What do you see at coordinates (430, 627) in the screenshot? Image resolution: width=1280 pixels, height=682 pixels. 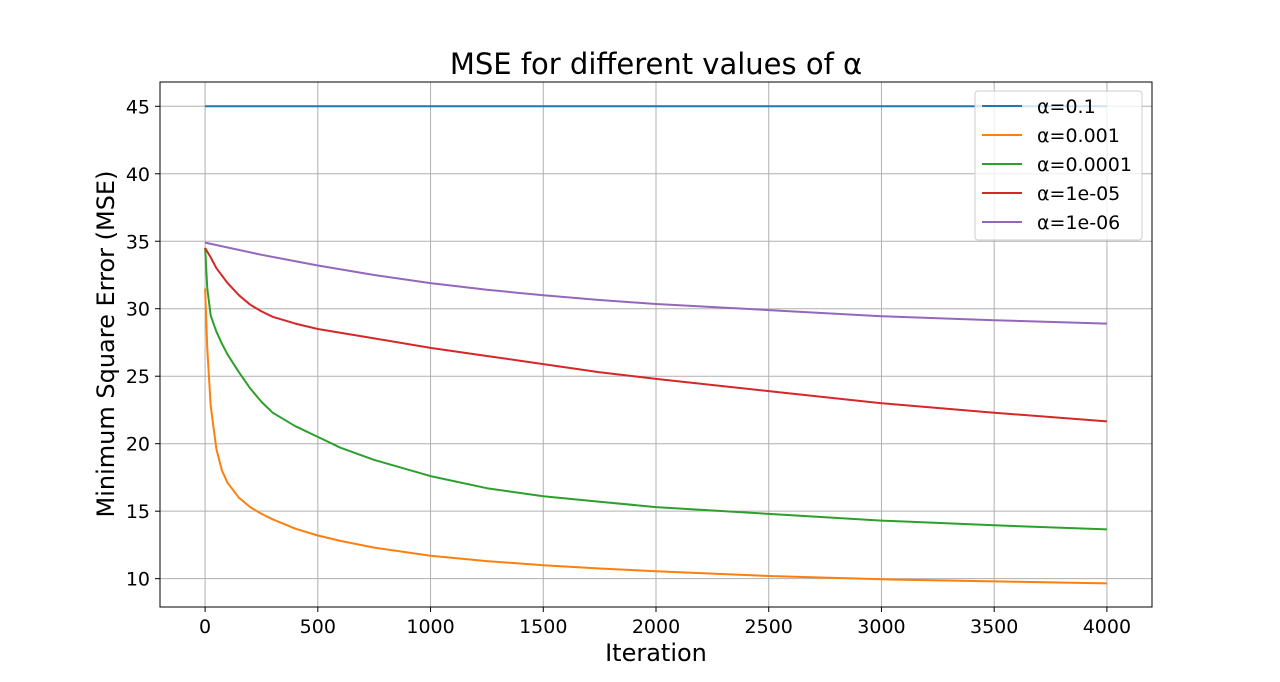 I see `x-tick-label: 1000` at bounding box center [430, 627].